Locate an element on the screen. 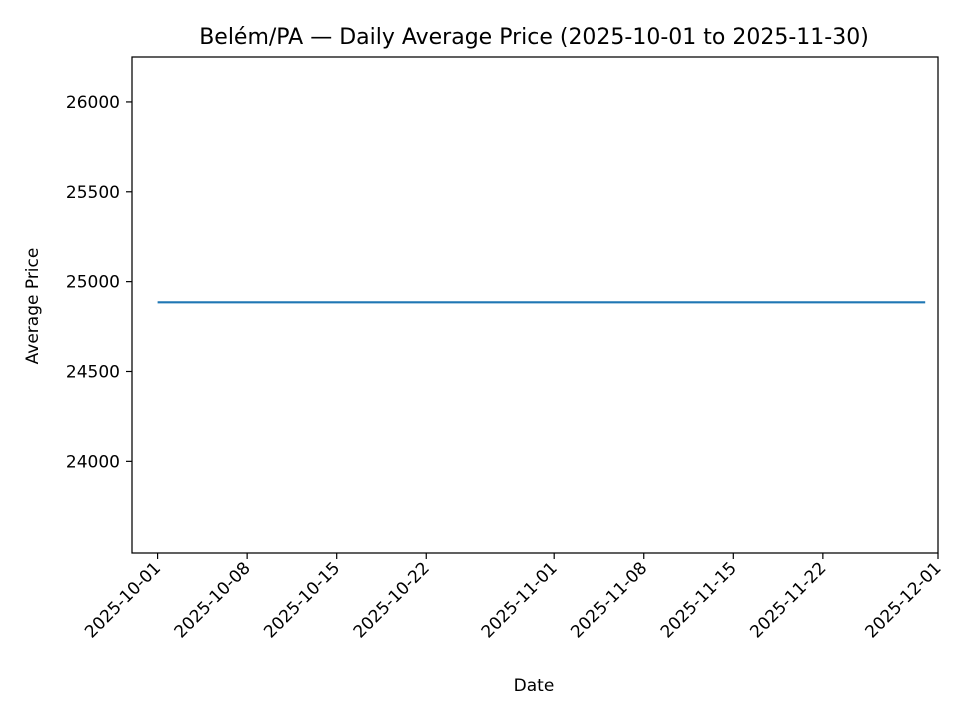 The height and width of the screenshot is (720, 960). x-tick-label: 2025-12-01 is located at coordinates (904, 600).